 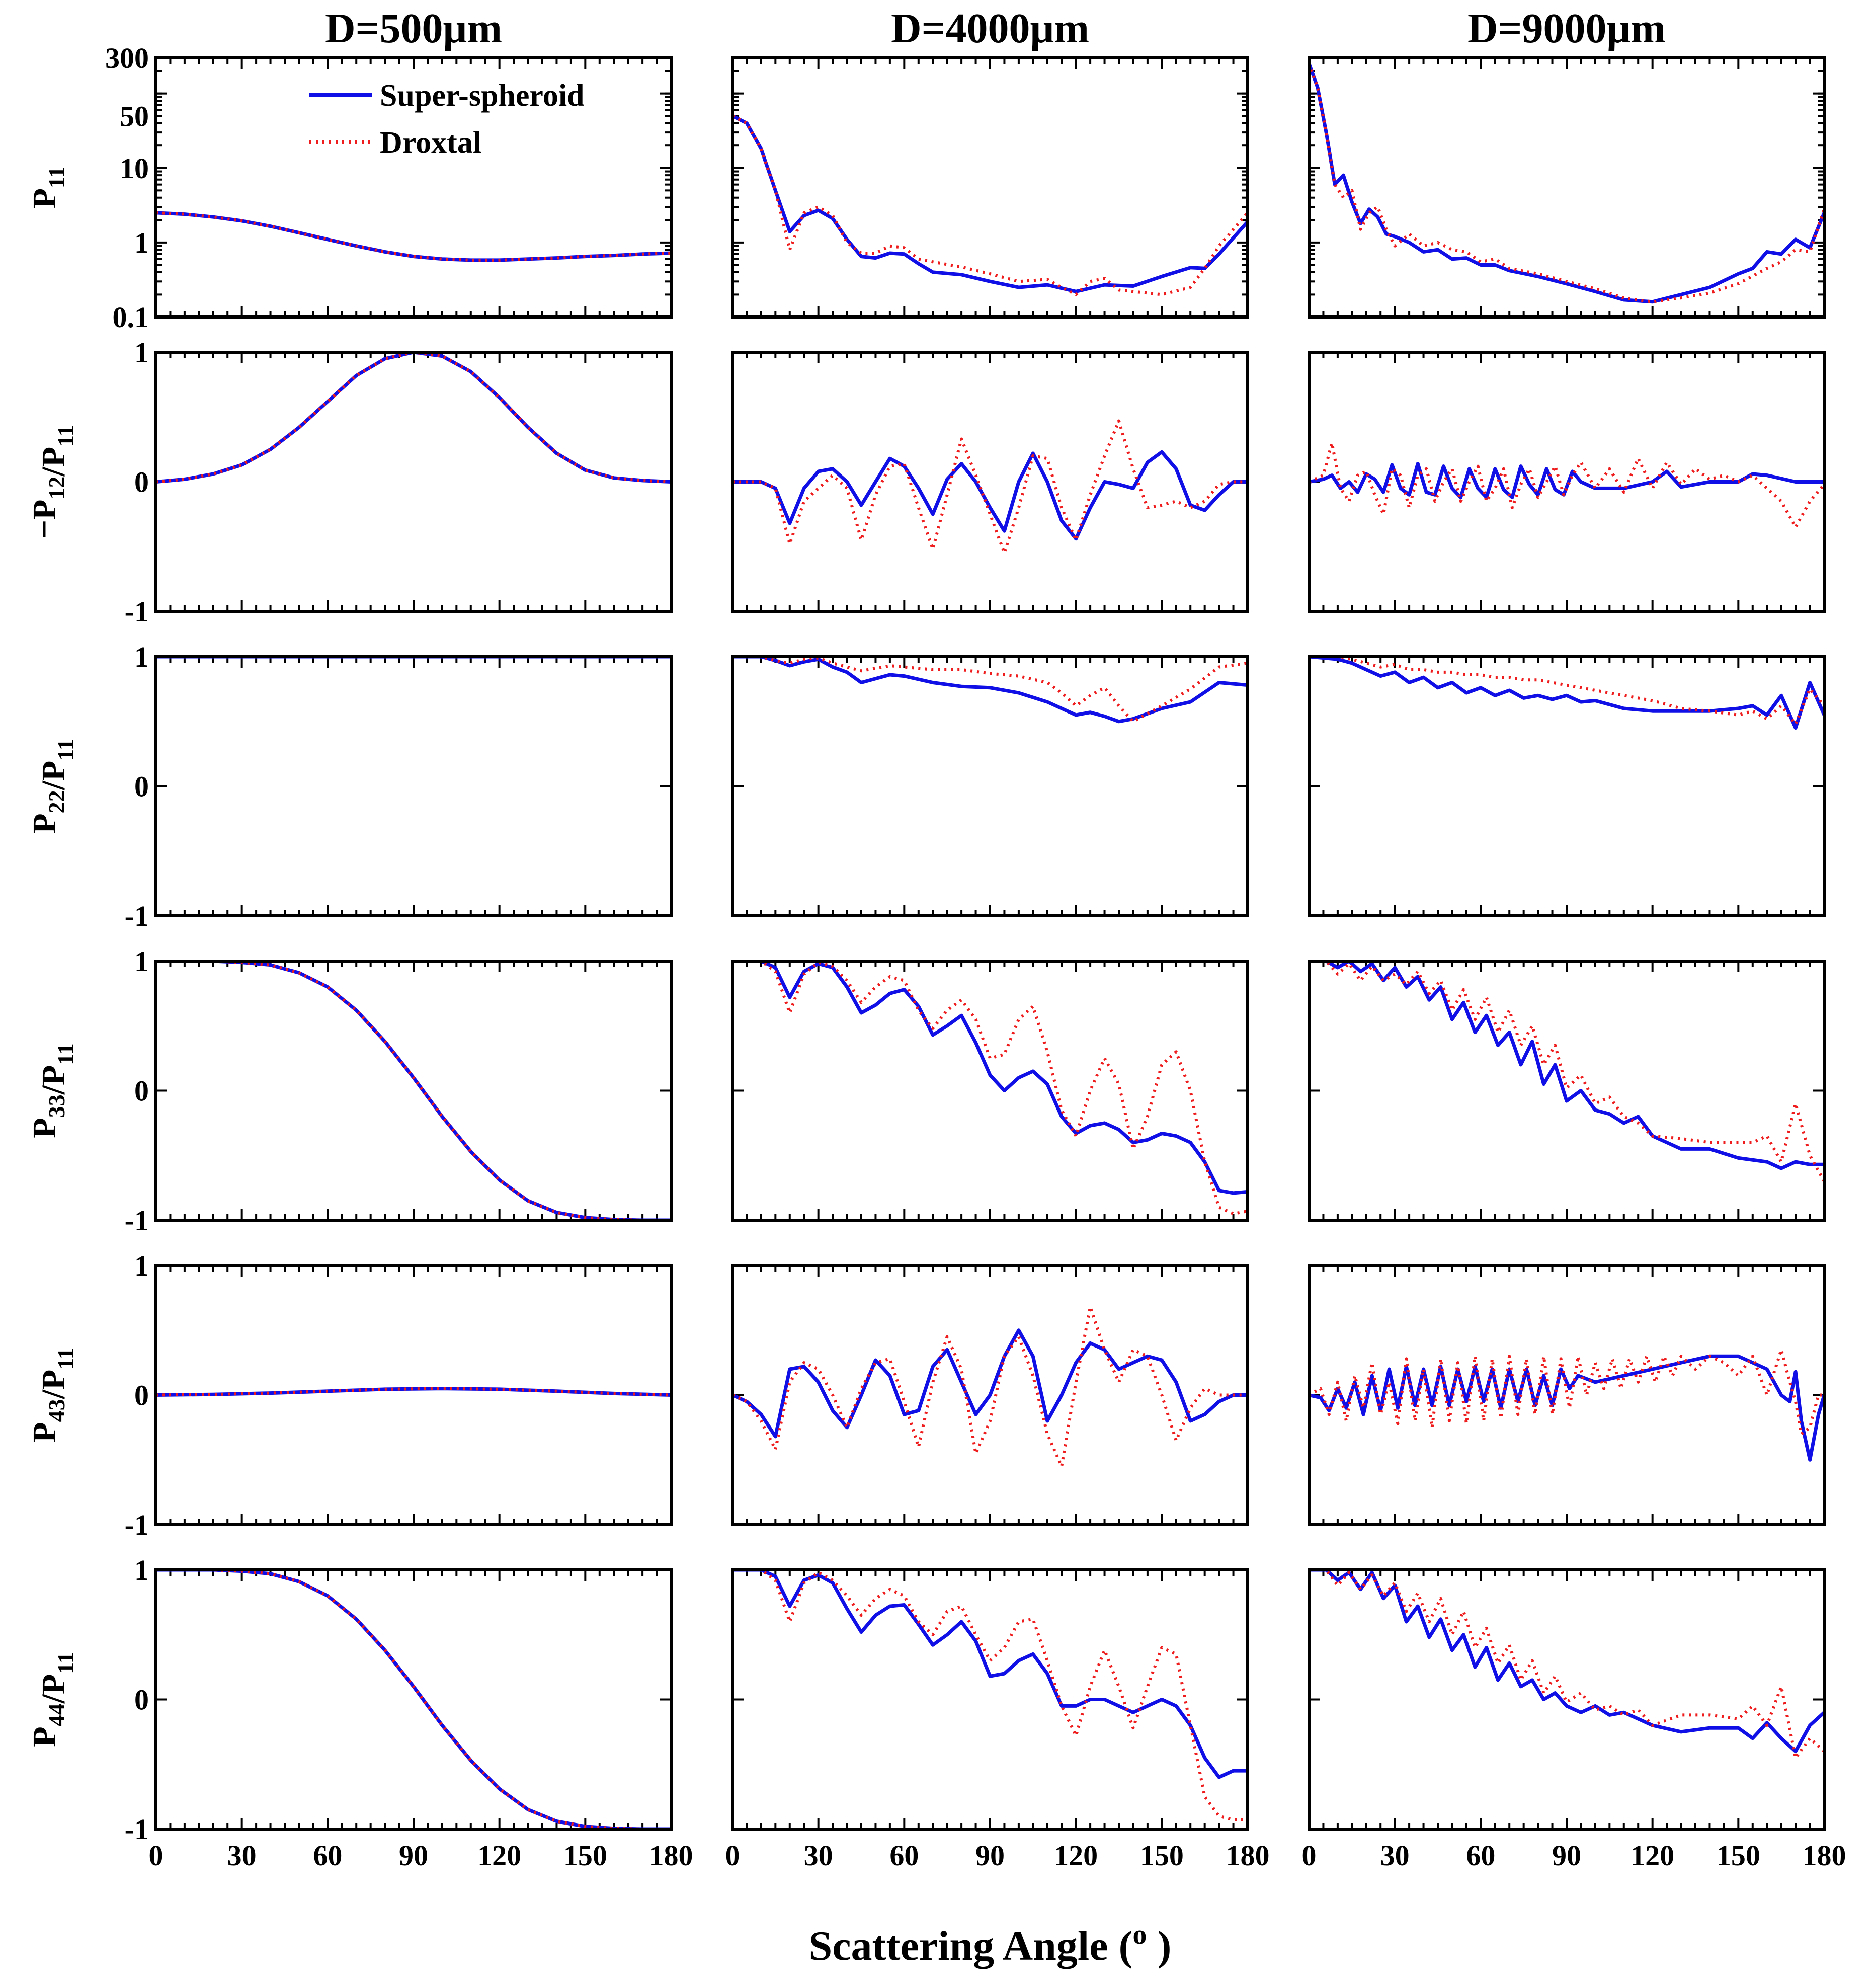 What do you see at coordinates (990, 786) in the screenshot?
I see `panel-p22p11-col2` at bounding box center [990, 786].